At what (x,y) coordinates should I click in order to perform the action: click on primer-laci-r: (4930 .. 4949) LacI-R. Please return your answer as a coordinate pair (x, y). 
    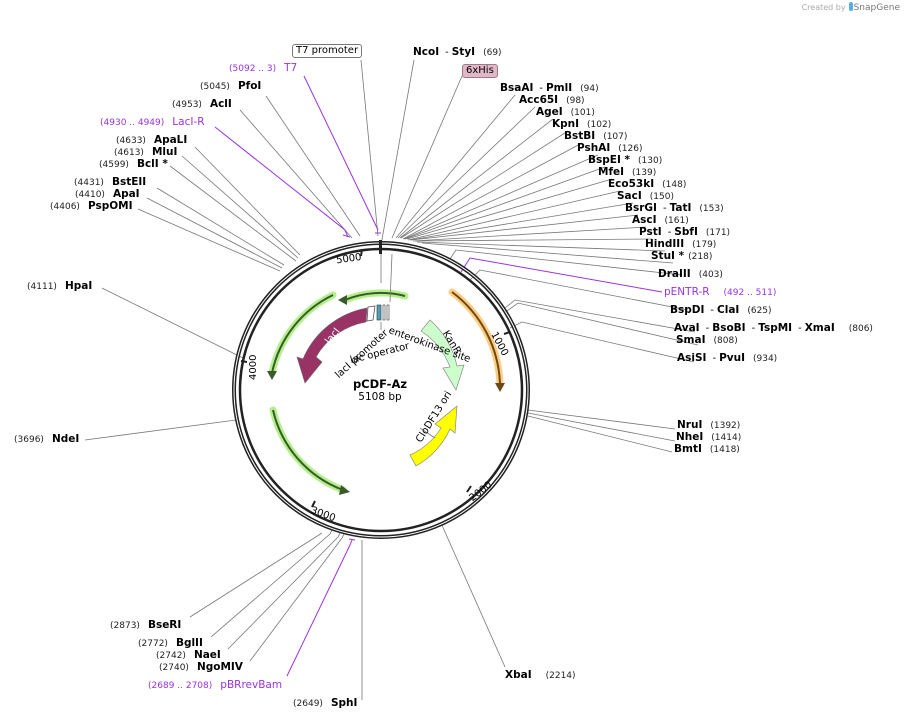
    Looking at the image, I should click on (152, 122).